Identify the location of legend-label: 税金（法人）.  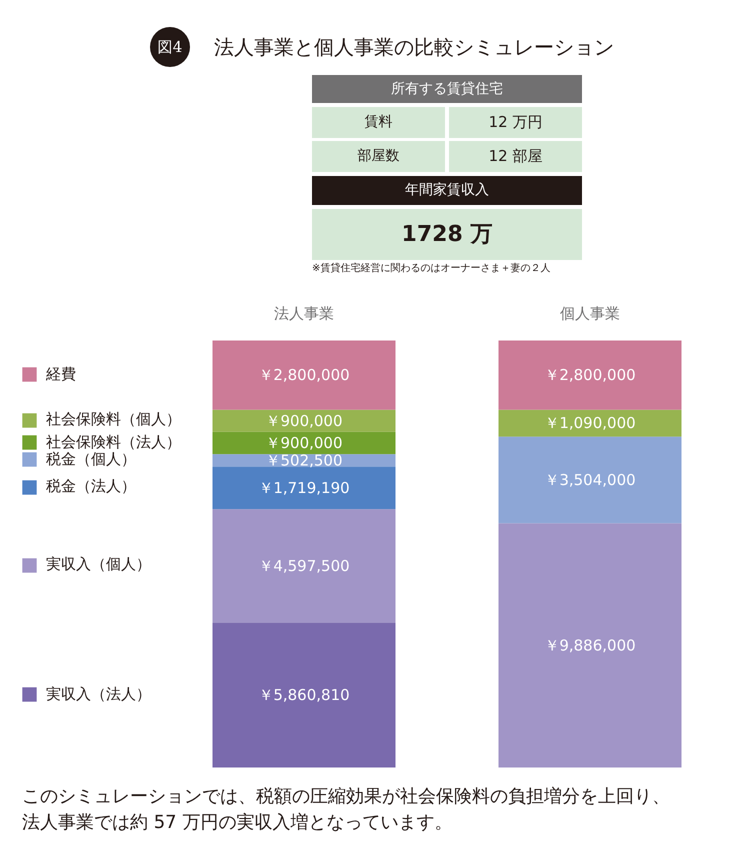
(91, 486).